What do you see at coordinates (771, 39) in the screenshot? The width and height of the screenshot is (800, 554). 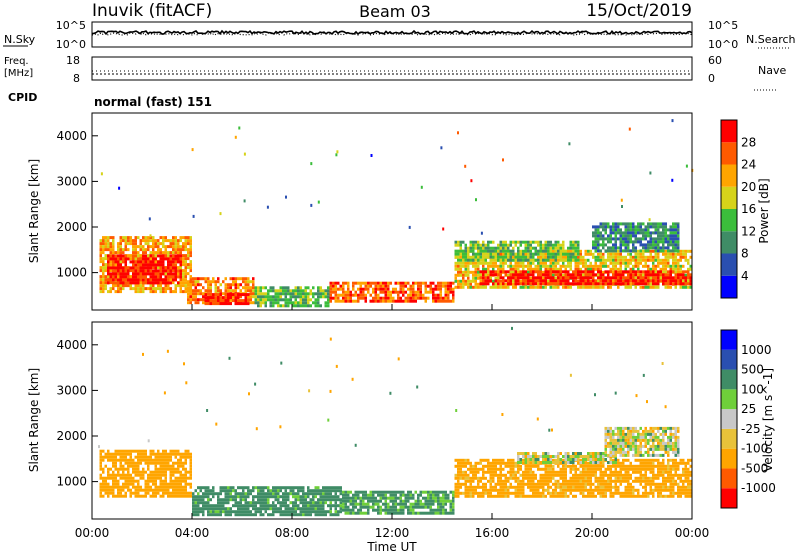 I see `nsearch-label: N.Search` at bounding box center [771, 39].